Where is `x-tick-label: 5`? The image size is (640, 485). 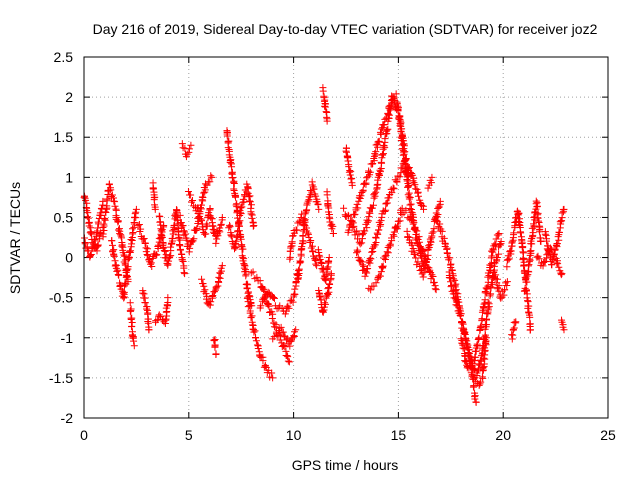
x-tick-label: 5 is located at coordinates (189, 435).